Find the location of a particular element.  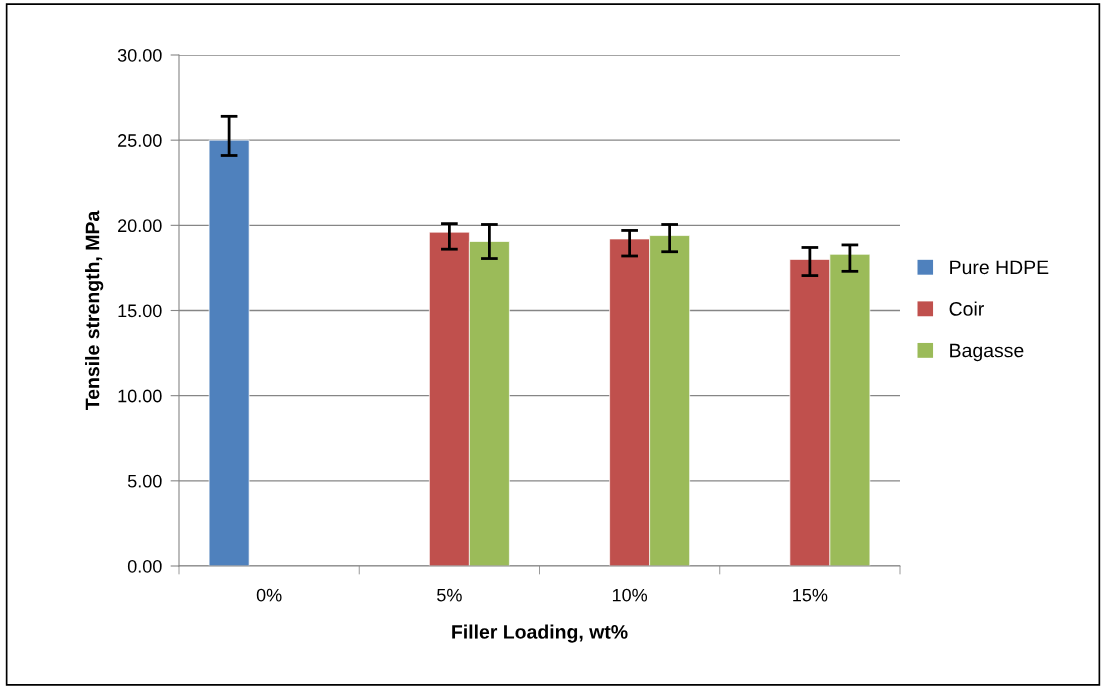

y-tick-label: 0.00 is located at coordinates (144, 566).